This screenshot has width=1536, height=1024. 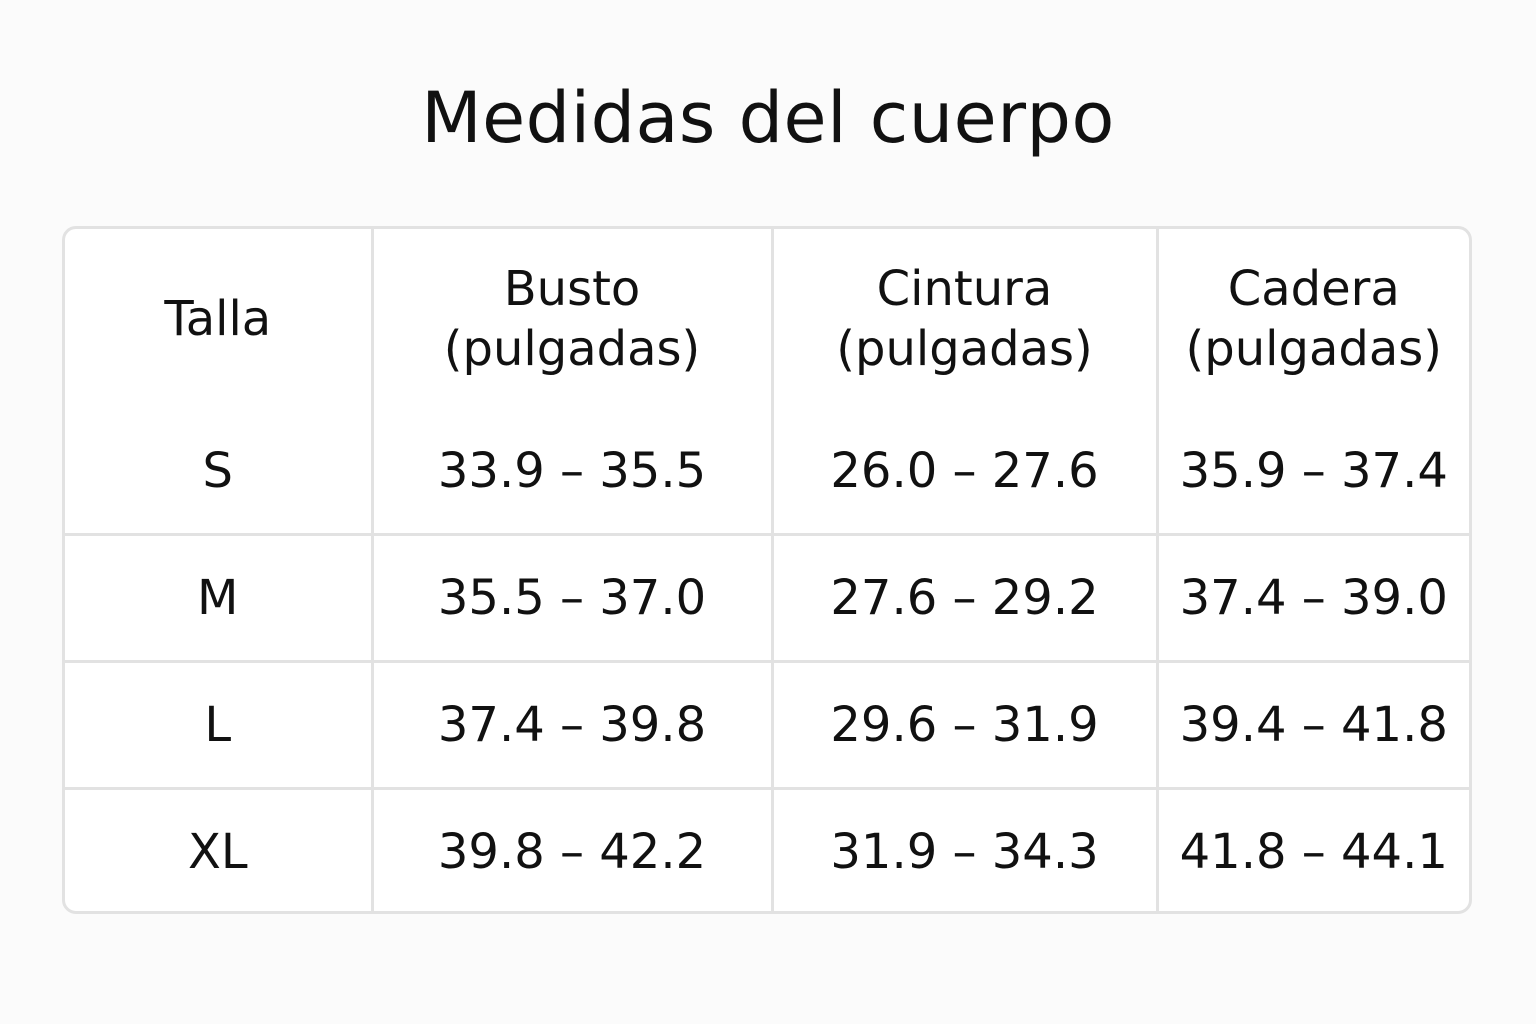 What do you see at coordinates (964, 319) in the screenshot?
I see `column-header: Cintura (pulgadas)` at bounding box center [964, 319].